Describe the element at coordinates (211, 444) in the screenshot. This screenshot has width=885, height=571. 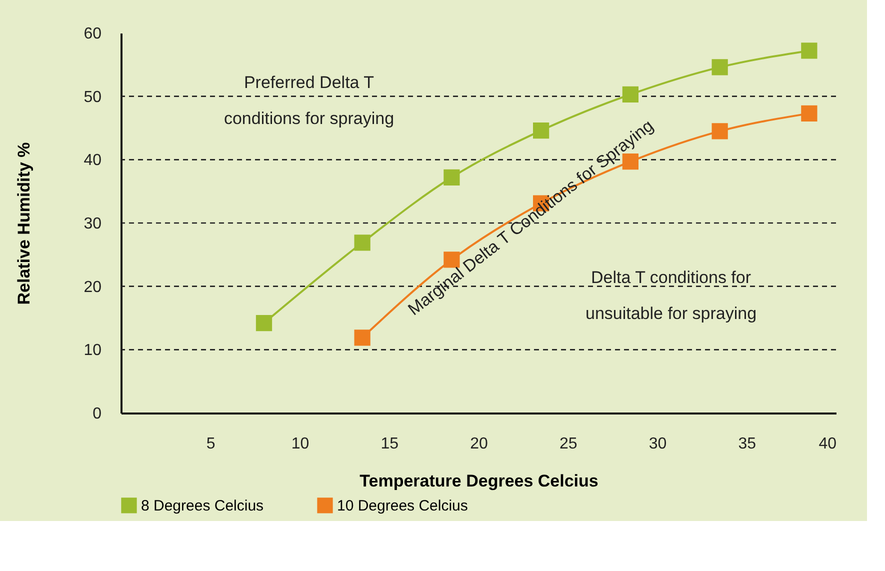
I see `x-tick-label: 5` at that location.